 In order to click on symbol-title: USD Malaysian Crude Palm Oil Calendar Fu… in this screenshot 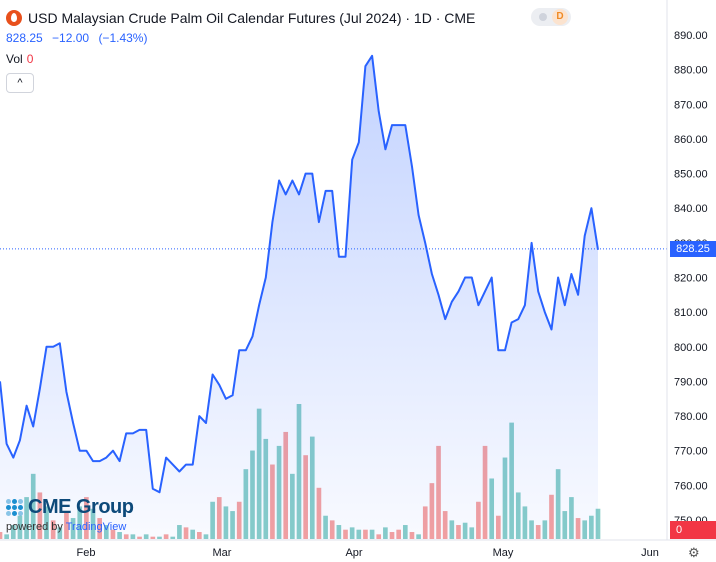, I will do `click(252, 18)`.